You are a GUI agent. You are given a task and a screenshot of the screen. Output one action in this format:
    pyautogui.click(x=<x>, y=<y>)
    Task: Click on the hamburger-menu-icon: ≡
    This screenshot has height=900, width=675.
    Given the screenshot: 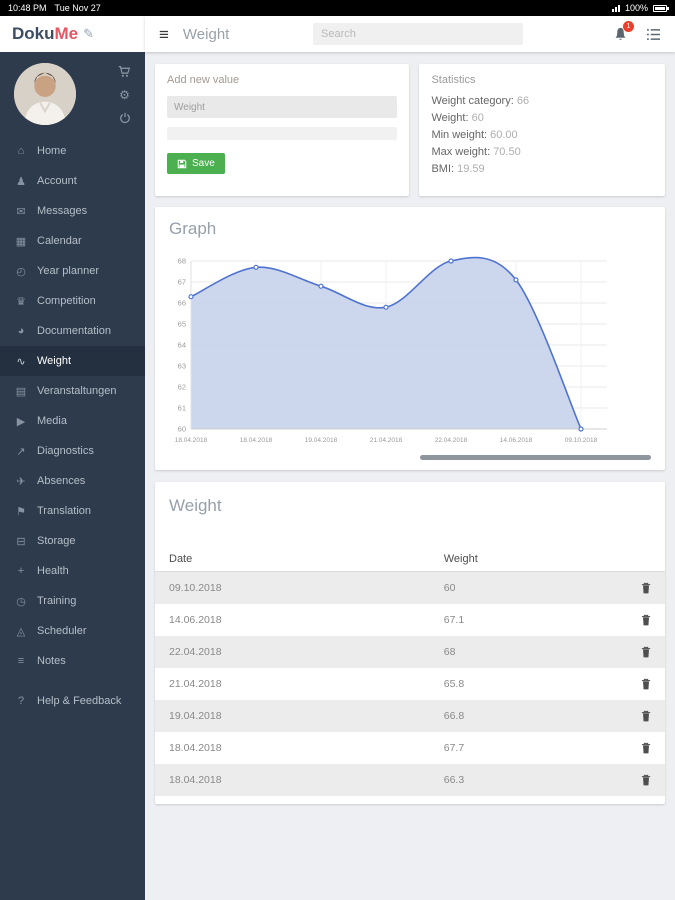 What is the action you would take?
    pyautogui.click(x=164, y=34)
    